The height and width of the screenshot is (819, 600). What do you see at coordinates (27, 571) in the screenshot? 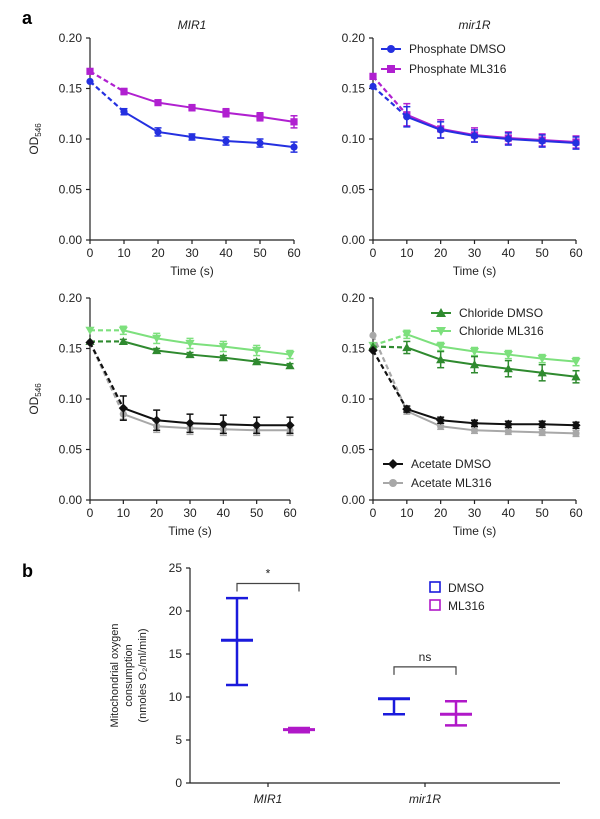
I see `panel-label-b: b` at bounding box center [27, 571].